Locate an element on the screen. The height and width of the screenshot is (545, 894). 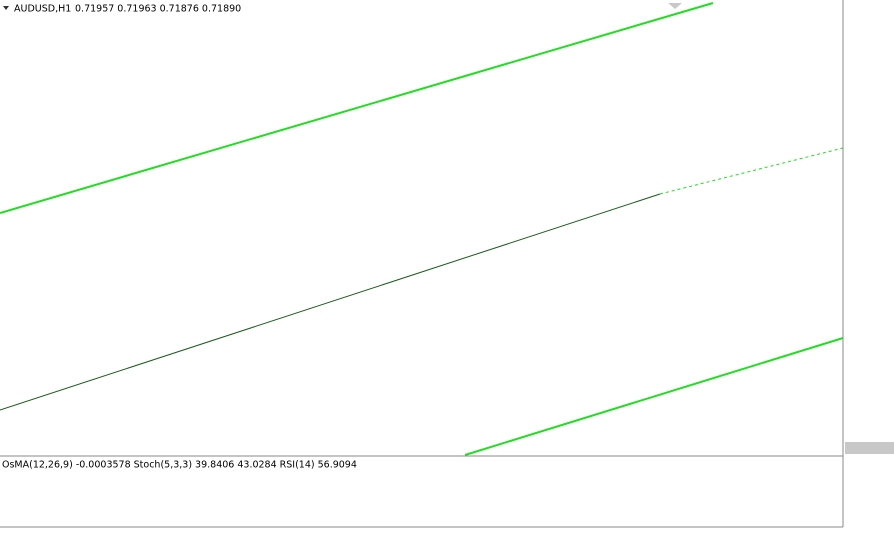
chart-title: AUDUSD,H1 is located at coordinates (42, 9).